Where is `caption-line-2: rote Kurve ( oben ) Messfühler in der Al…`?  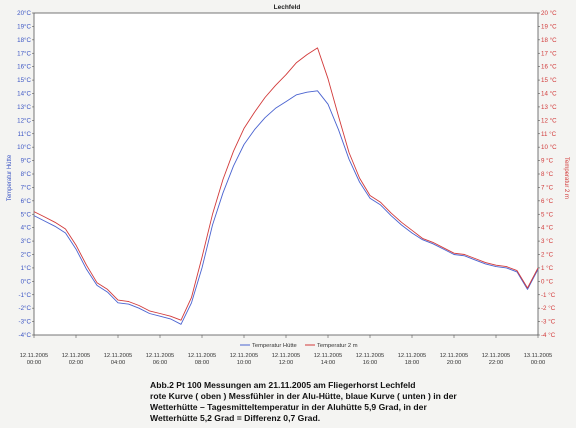 caption-line-2: rote Kurve ( oben ) Messfühler in der Al… is located at coordinates (303, 396).